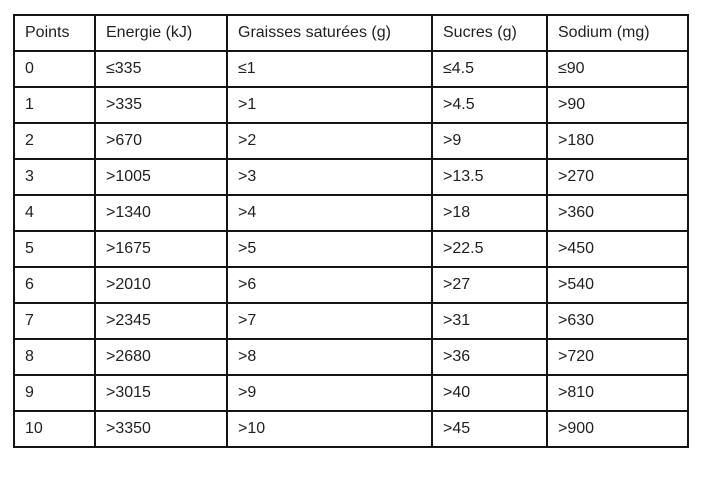 This screenshot has width=701, height=490. What do you see at coordinates (54, 393) in the screenshot?
I see `cell-points: 9` at bounding box center [54, 393].